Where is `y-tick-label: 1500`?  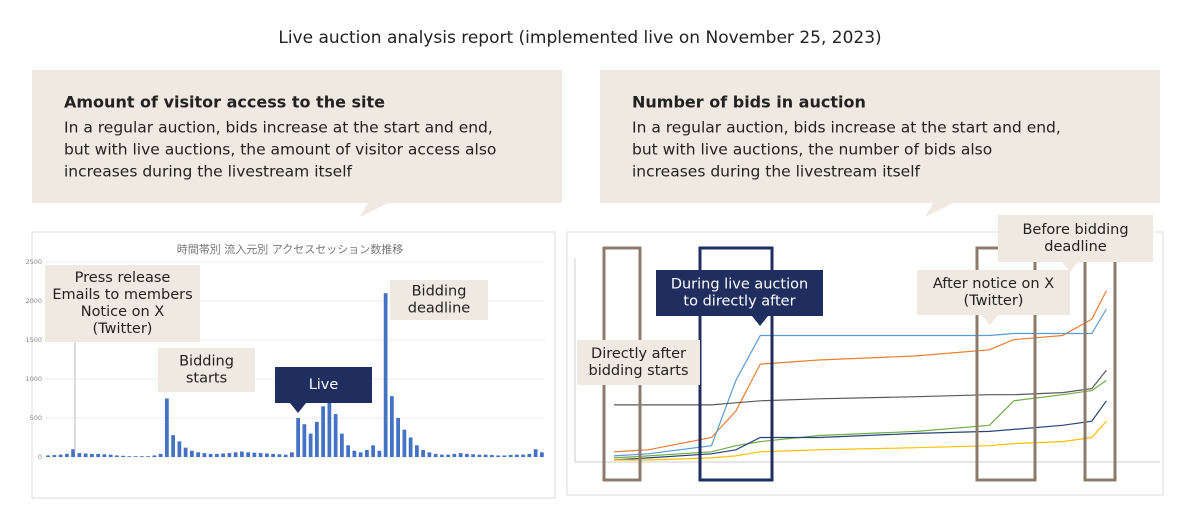
y-tick-label: 1500 is located at coordinates (33, 340).